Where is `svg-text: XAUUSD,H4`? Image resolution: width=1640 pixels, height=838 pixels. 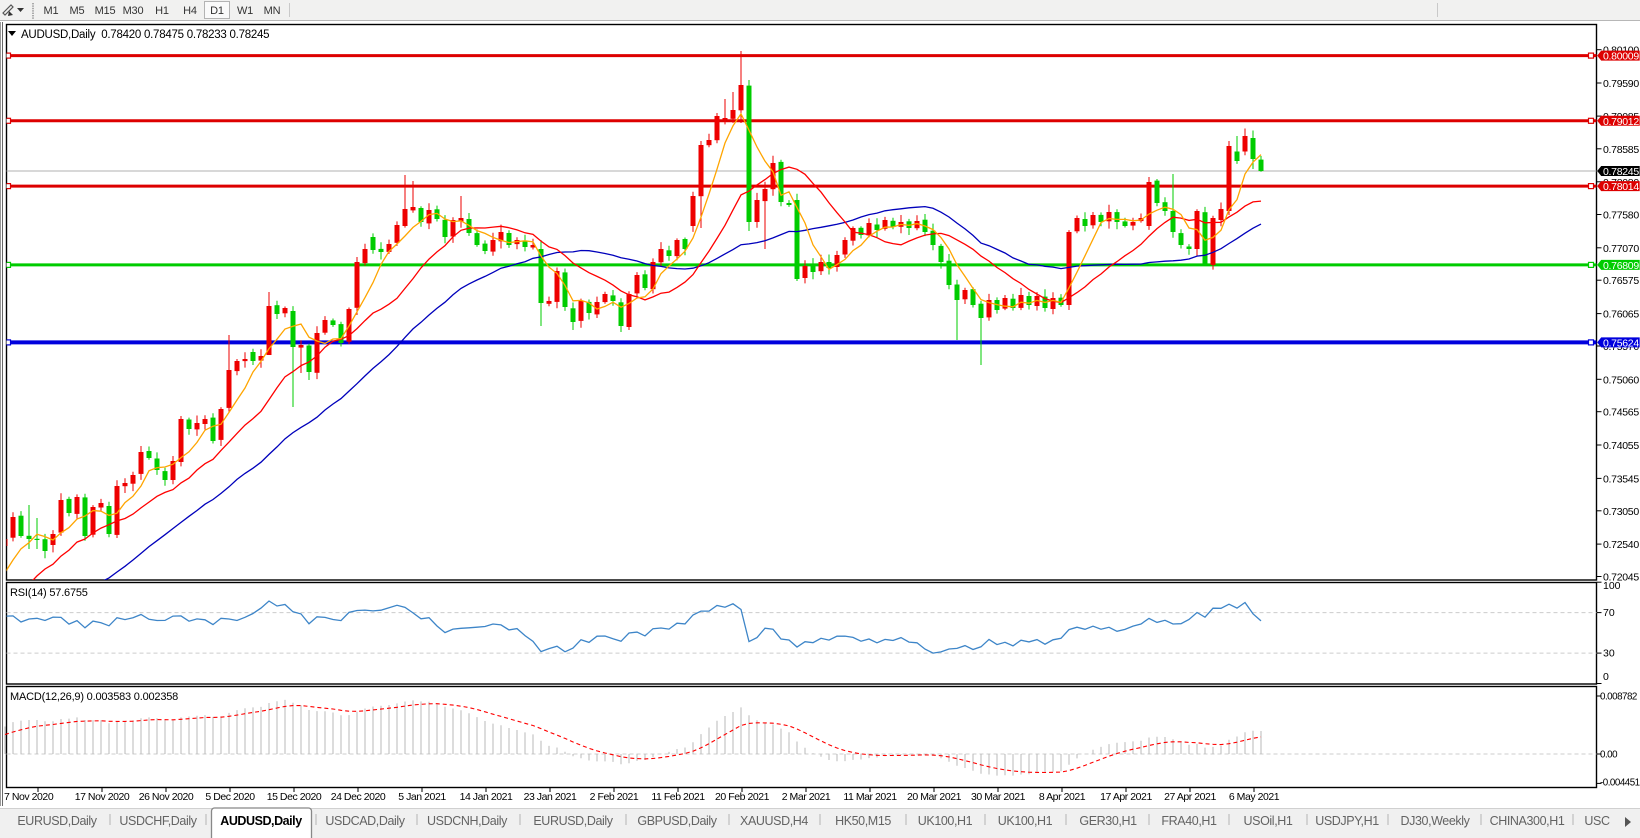 svg-text: XAUUSD,H4 is located at coordinates (774, 821).